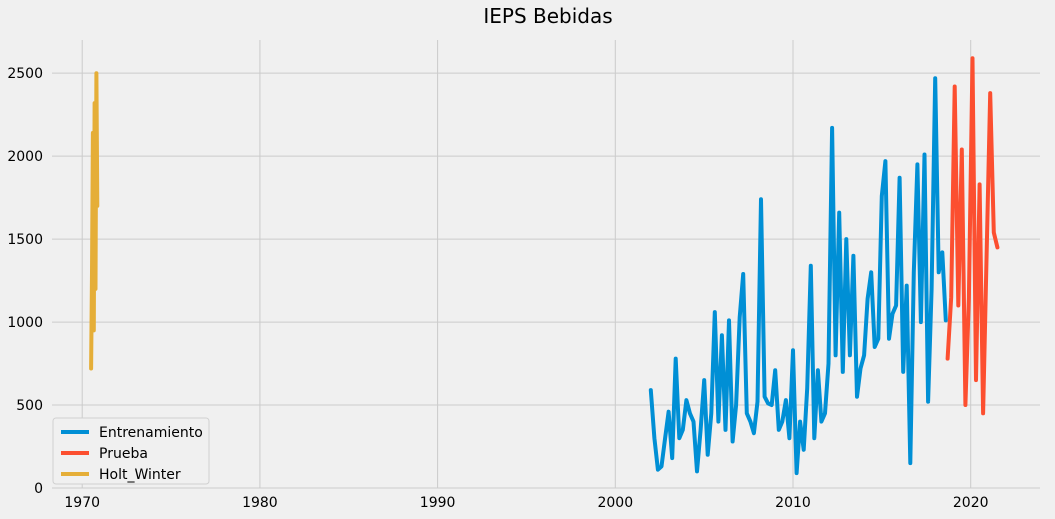 The height and width of the screenshot is (519, 1055). Describe the element at coordinates (94, 221) in the screenshot. I see `series-line-holt-winter` at that location.